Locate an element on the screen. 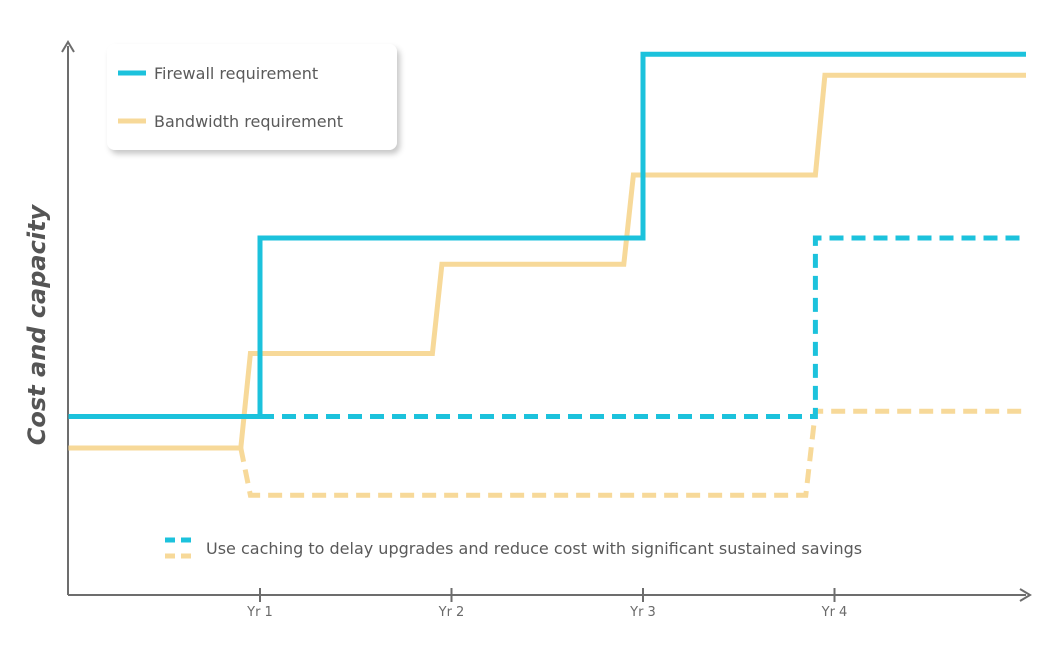  x-tick-label: Yr 4 is located at coordinates (834, 612).